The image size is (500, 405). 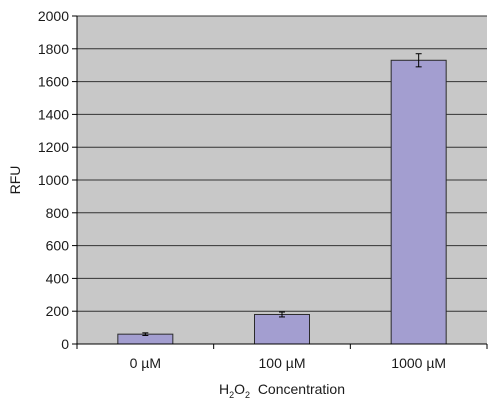 What do you see at coordinates (53, 180) in the screenshot?
I see `y-tick-label: 1000` at bounding box center [53, 180].